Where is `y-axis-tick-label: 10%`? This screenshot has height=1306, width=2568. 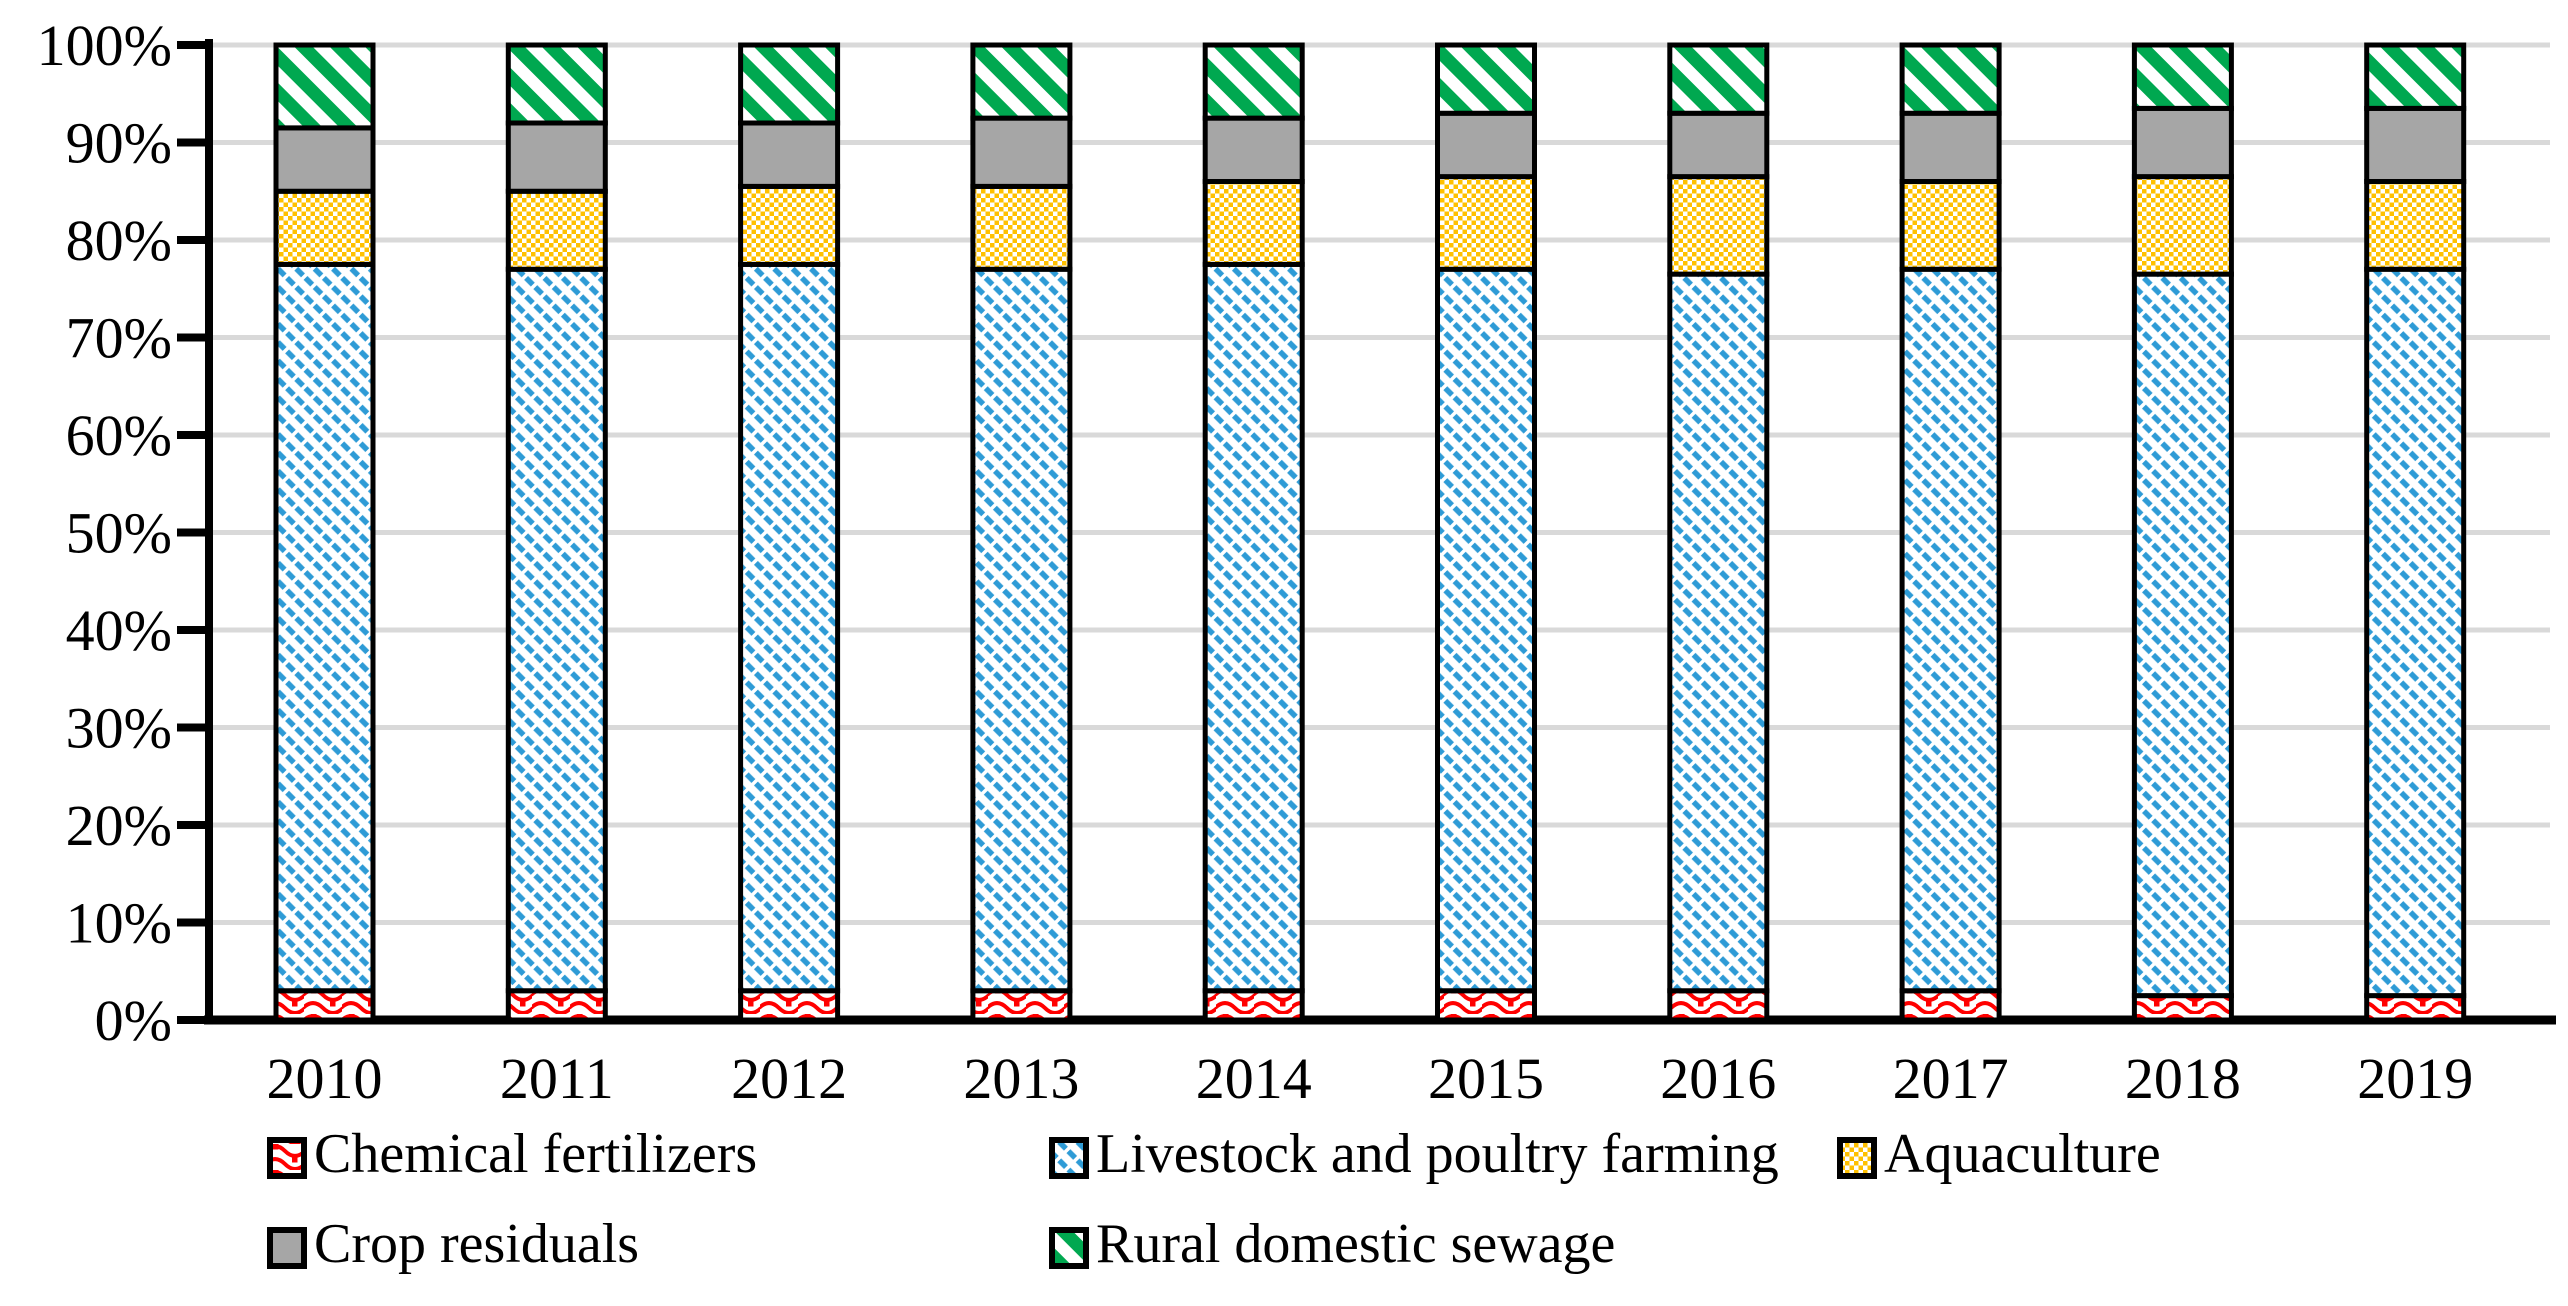 y-axis-tick-label: 10% is located at coordinates (119, 923).